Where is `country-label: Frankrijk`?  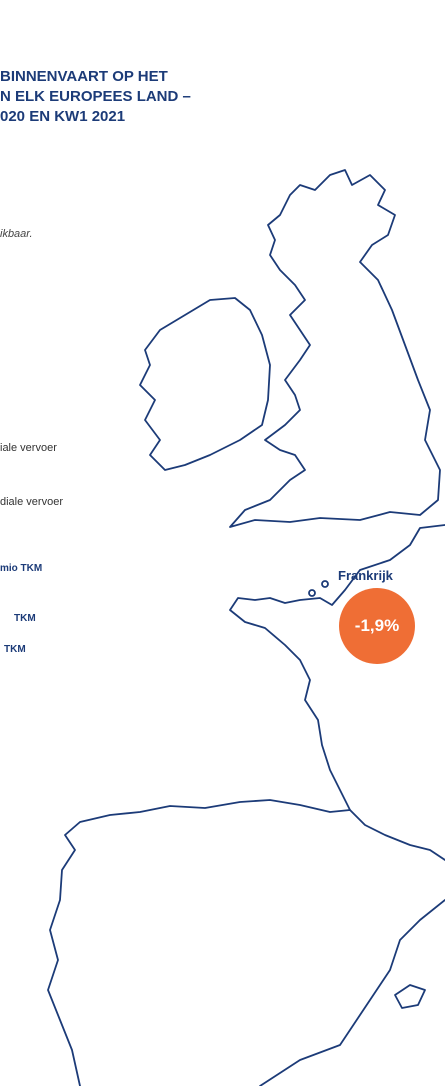 country-label: Frankrijk is located at coordinates (365, 575).